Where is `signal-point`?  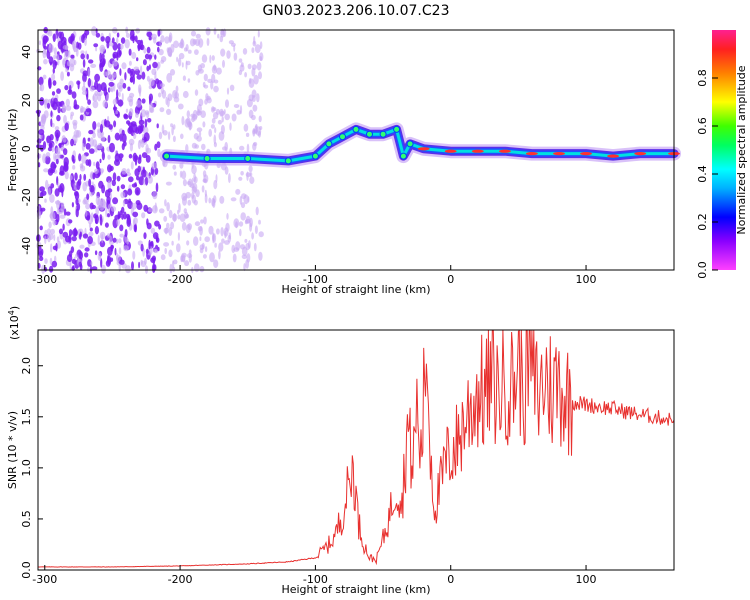 signal-point is located at coordinates (329, 144).